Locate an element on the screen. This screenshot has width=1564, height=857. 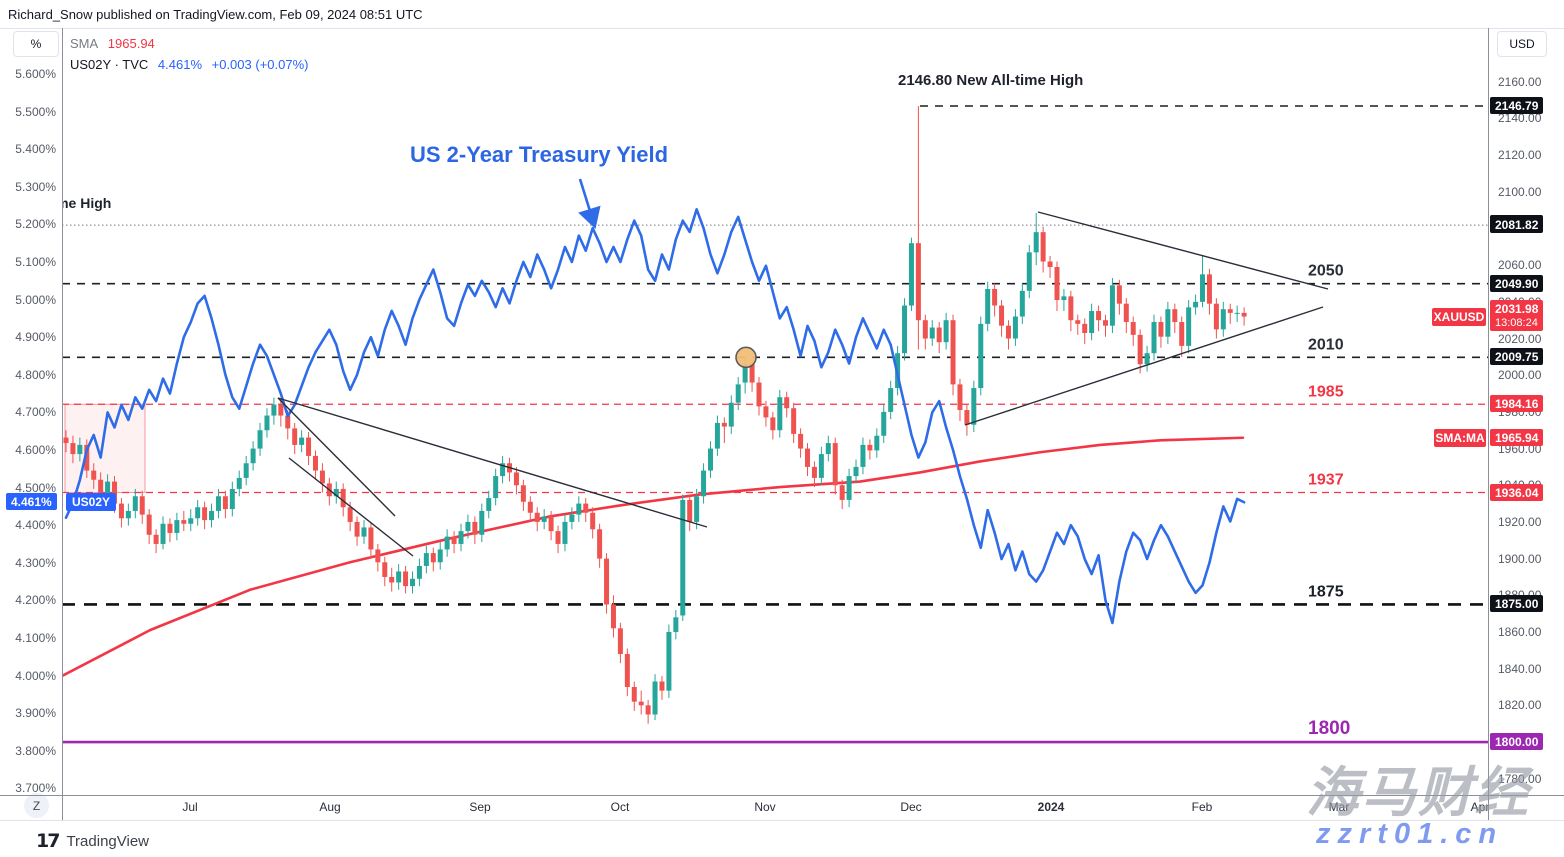
right-axis-tick: 2120.00 is located at coordinates (1520, 155).